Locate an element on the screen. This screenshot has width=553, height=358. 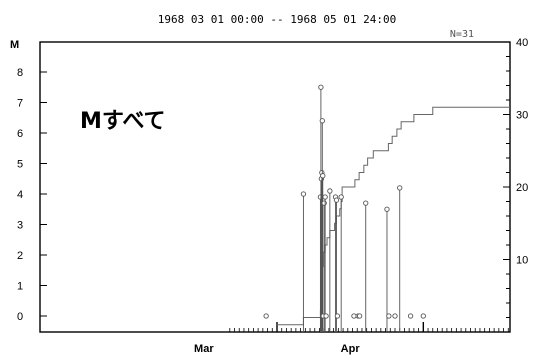
y-left-ticks: 0 1 2 3 4 5 6 7 8 is located at coordinates (32, 195).